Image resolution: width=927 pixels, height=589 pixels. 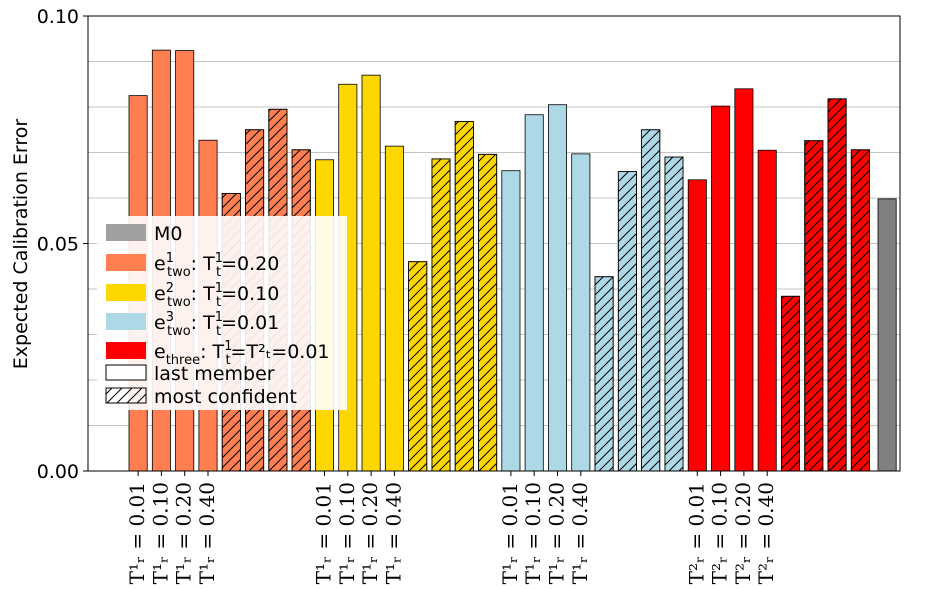 What do you see at coordinates (887, 335) in the screenshot?
I see `bar-m0` at bounding box center [887, 335].